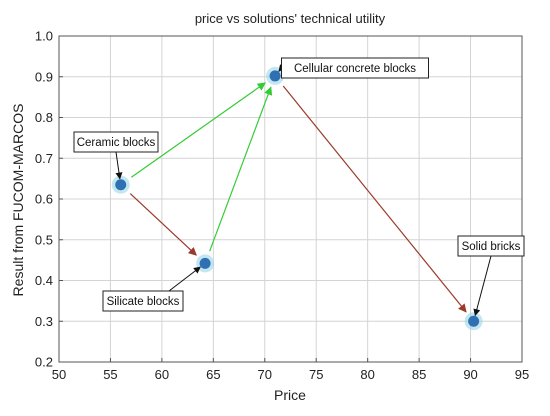  I want to click on annotation-label: Cellular concrete blocks, so click(355, 69).